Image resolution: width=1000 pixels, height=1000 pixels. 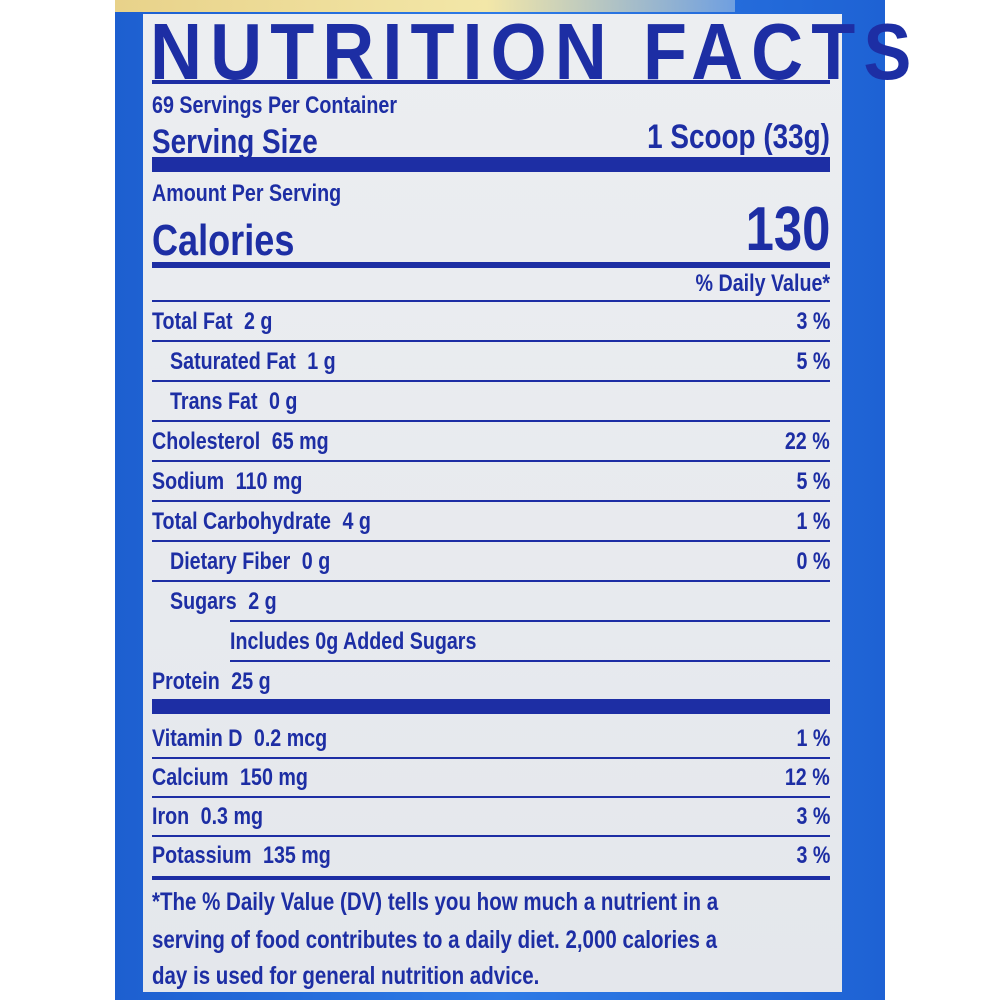 I want to click on nutrient-row: Sugars 2 g, so click(x=223, y=602).